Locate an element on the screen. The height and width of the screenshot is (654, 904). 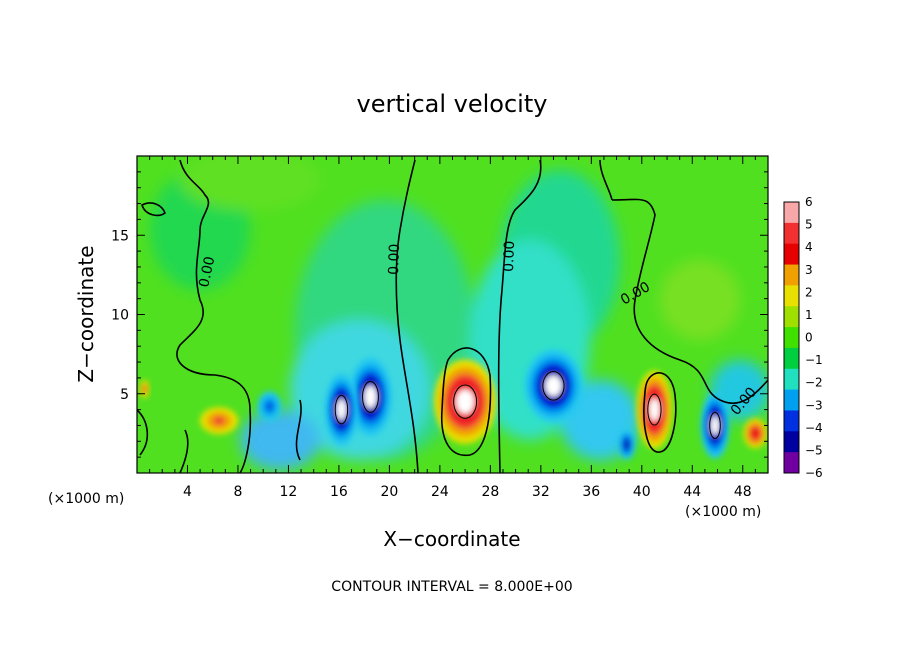
x-tick-label: 12 is located at coordinates (289, 492).